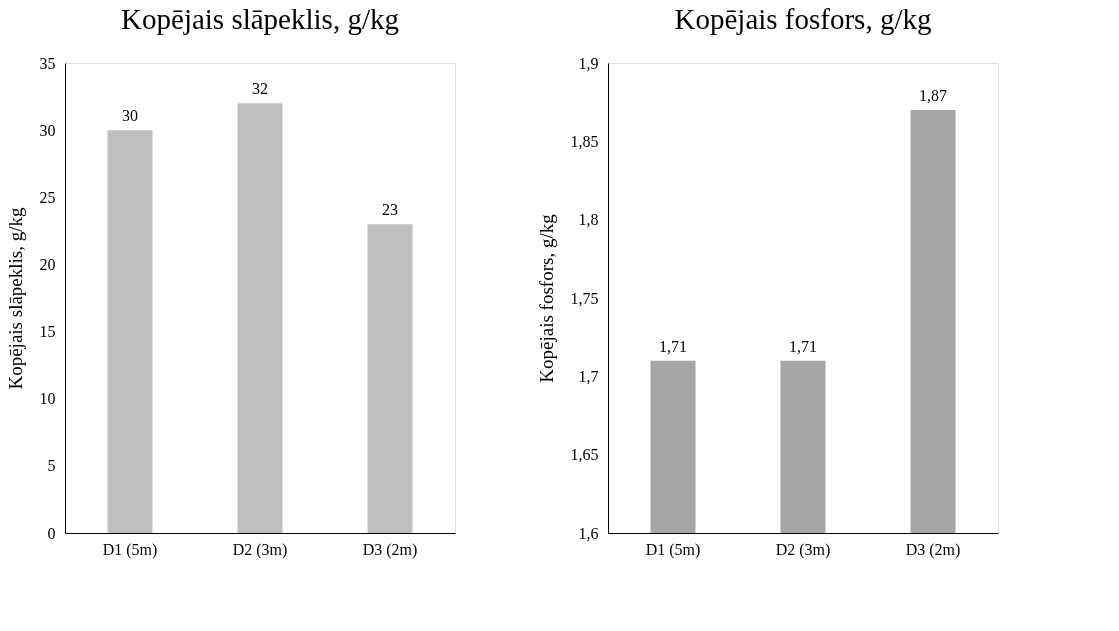 The height and width of the screenshot is (631, 1119). Describe the element at coordinates (47, 130) in the screenshot. I see `y-tick-label: 30` at that location.